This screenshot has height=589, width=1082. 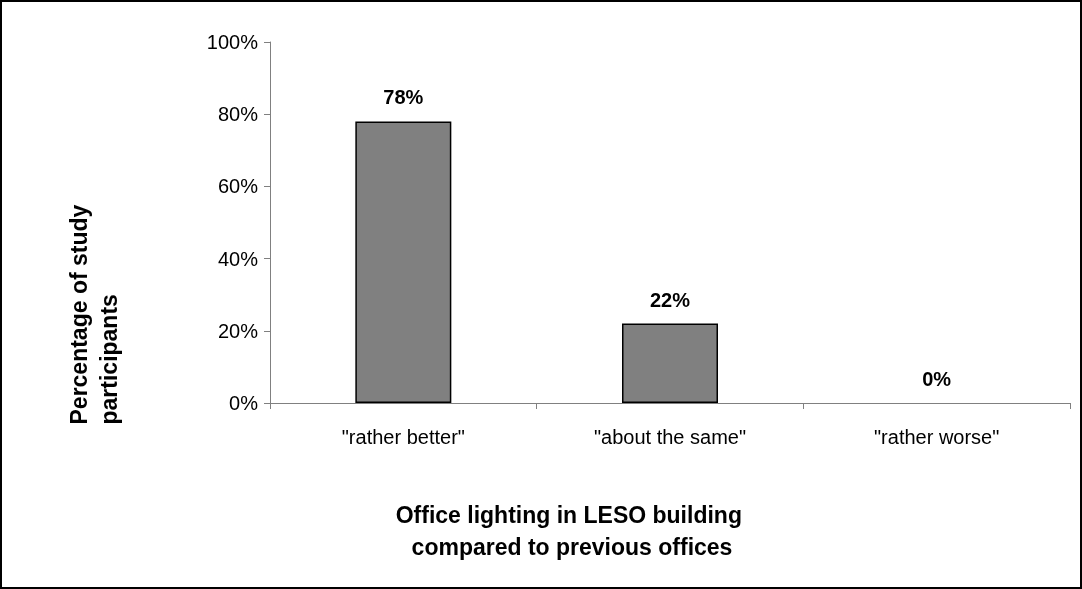 What do you see at coordinates (238, 186) in the screenshot?
I see `y-tick-label: 60%` at bounding box center [238, 186].